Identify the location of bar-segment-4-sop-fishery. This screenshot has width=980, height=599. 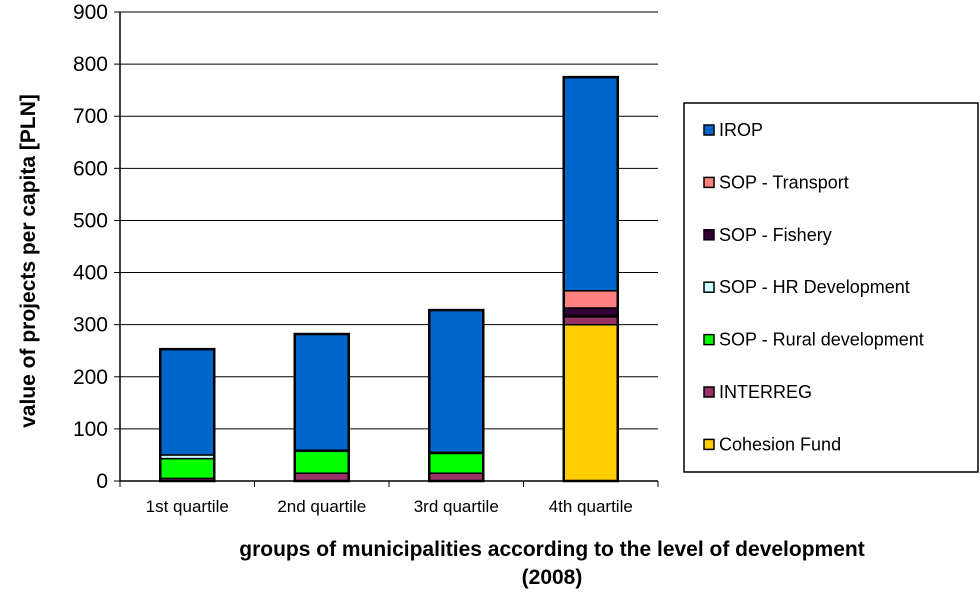
(591, 312).